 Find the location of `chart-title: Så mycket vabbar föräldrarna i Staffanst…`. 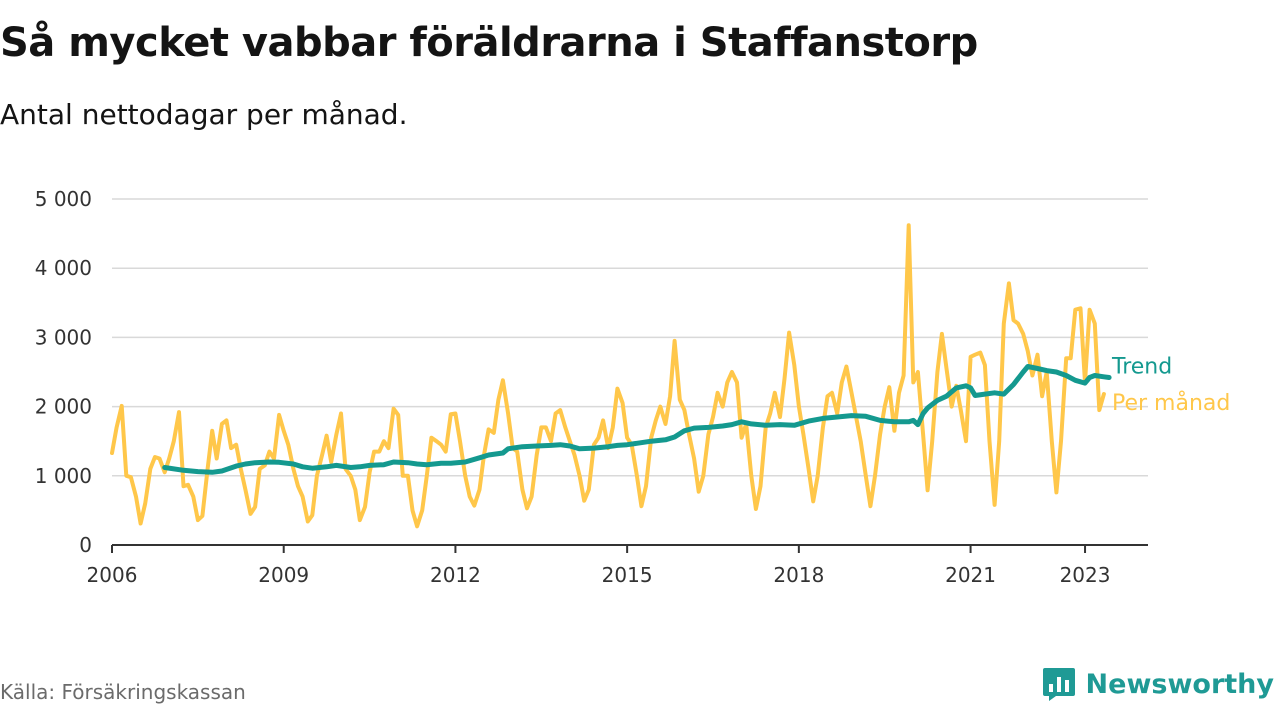

chart-title: Så mycket vabbar föräldrarna i Staffanst… is located at coordinates (489, 43).